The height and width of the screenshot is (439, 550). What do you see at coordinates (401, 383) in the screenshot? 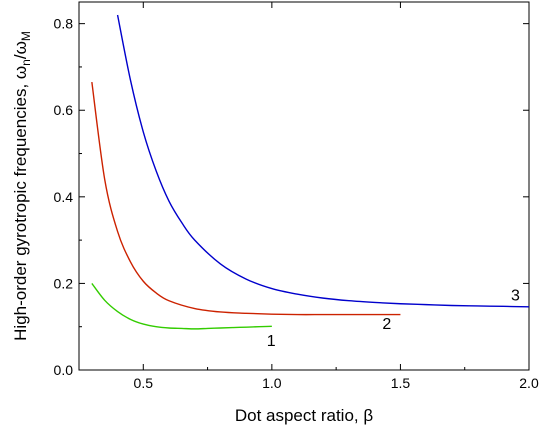
I see `x-tick-label: 1.5` at bounding box center [401, 383].